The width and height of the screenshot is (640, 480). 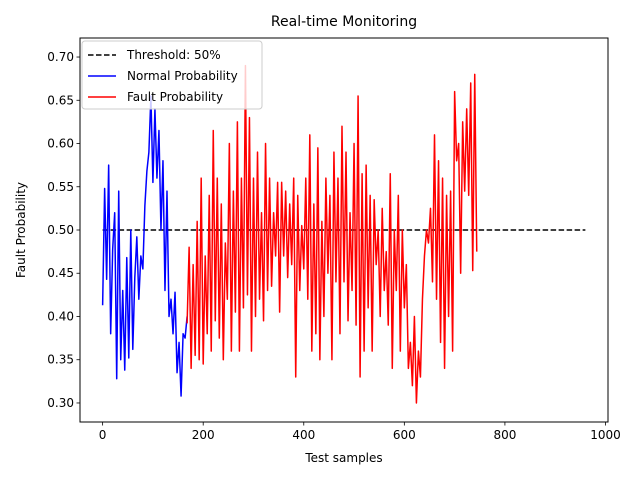 I want to click on y-tick-label: 0.60, so click(x=60, y=144).